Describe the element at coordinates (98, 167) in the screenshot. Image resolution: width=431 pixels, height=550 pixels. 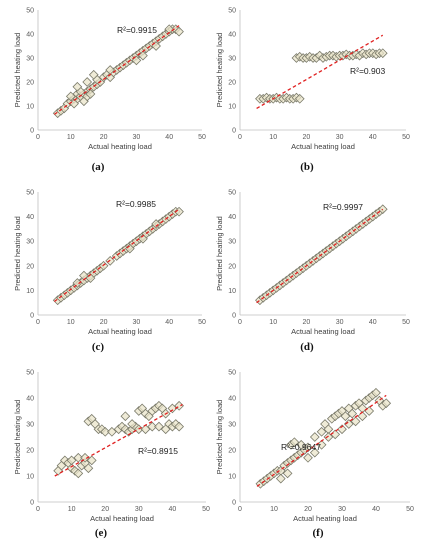
I see `panel-label: (a)` at that location.